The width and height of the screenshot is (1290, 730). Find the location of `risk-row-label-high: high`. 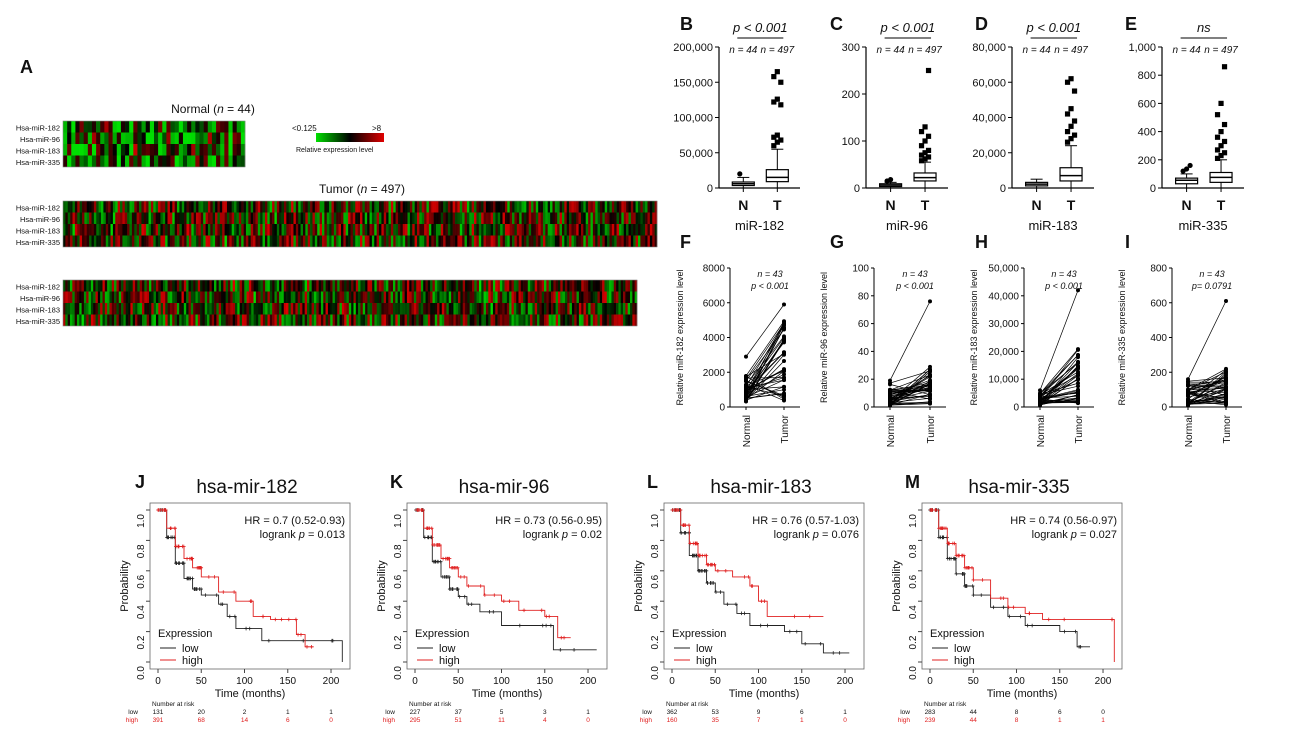

risk-row-label-high: high is located at coordinates (389, 720).